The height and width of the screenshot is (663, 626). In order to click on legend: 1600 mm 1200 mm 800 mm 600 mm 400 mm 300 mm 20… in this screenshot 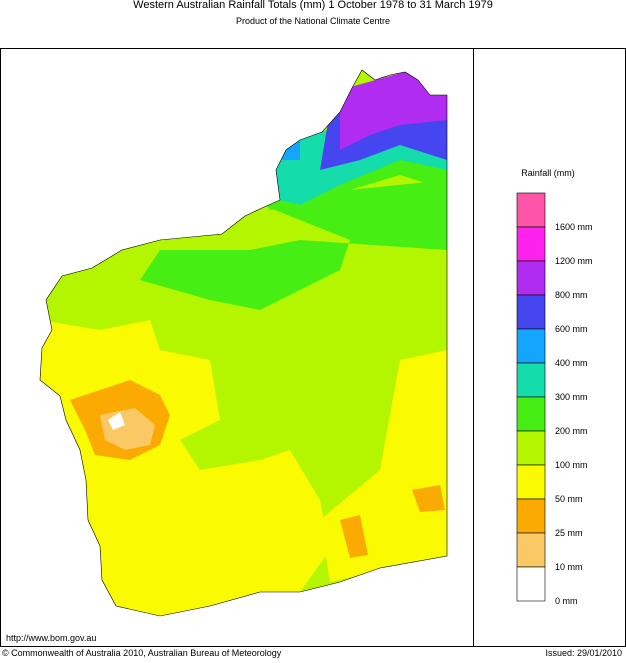, I will do `click(554, 399)`.